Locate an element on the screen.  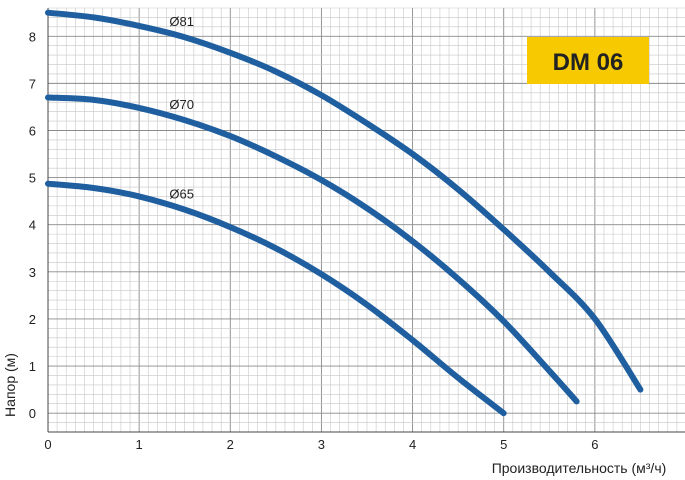
x-tick-label: 1 is located at coordinates (139, 444).